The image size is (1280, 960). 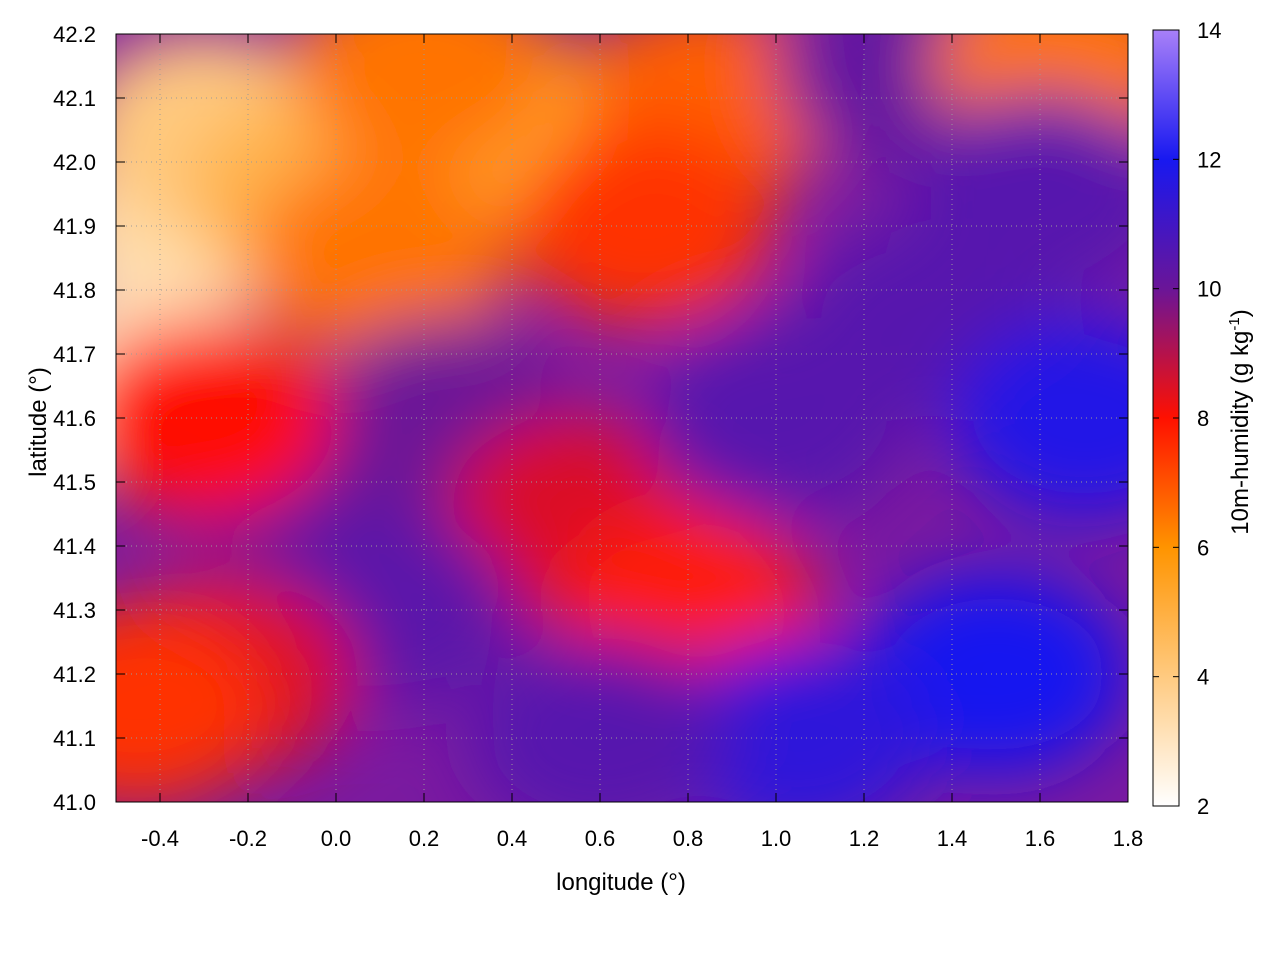 I want to click on colorbar-tick-label: 10, so click(x=1209, y=289).